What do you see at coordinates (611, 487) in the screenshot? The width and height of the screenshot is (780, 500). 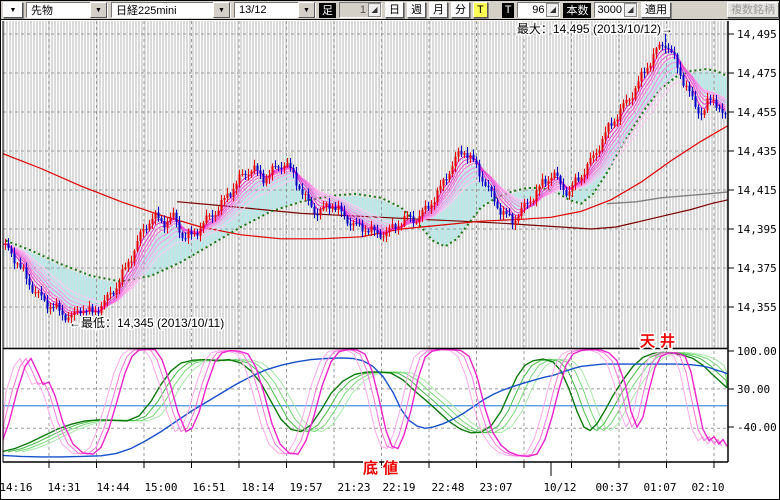 I see `svg-text: 00:37` at bounding box center [611, 487].